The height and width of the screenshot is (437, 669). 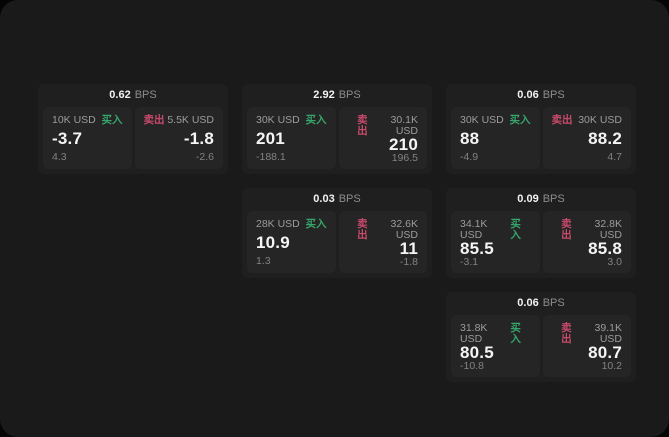 I want to click on quote-body: 30K USD 买入 88 -4.9 卖出 30K USD 88.2 4.7, so click(x=541, y=140).